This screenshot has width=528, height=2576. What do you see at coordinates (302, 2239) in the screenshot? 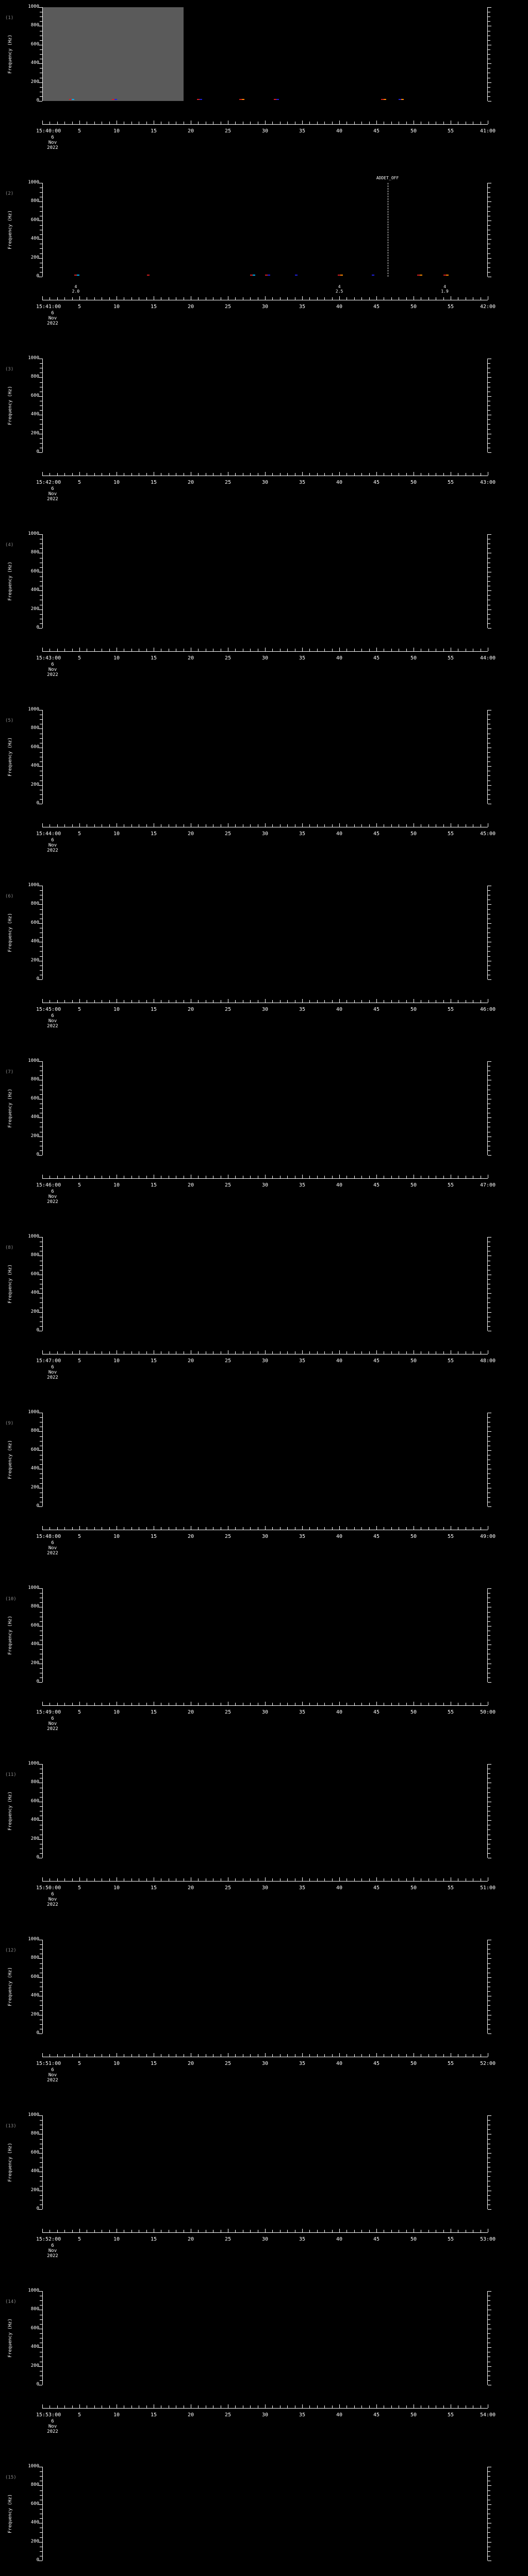
I see `x-axis-tick-label: 35` at bounding box center [302, 2239].